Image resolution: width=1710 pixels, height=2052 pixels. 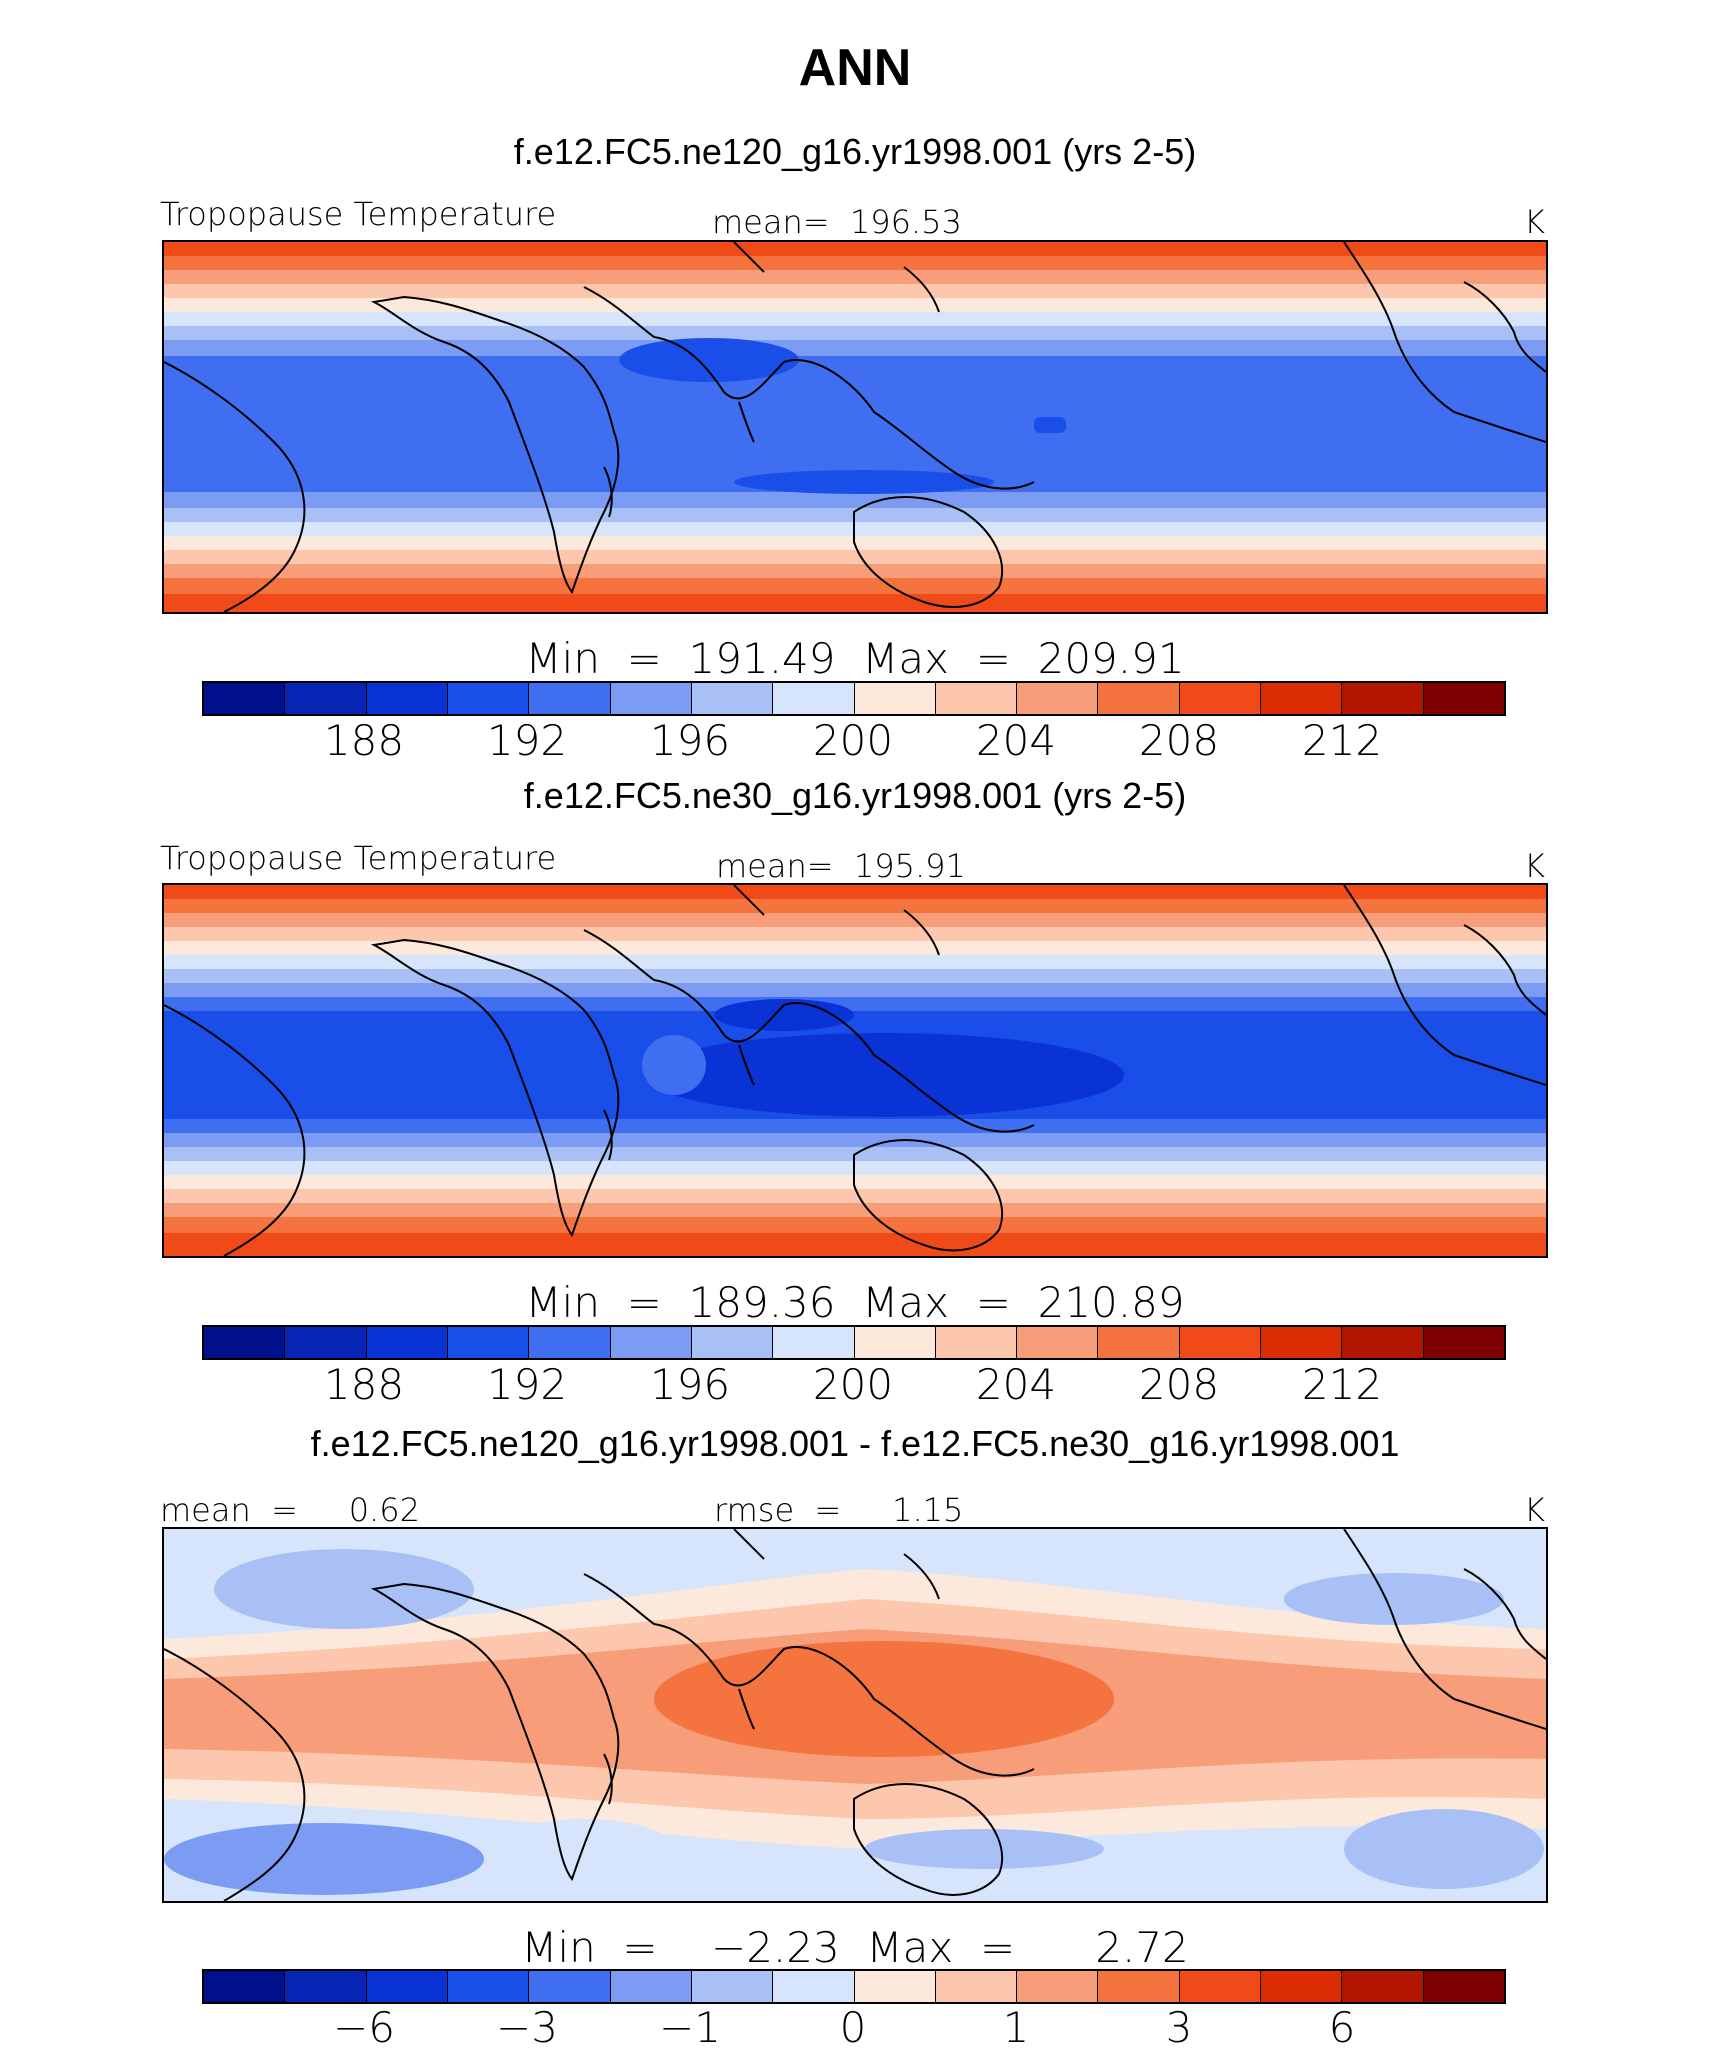 I want to click on panel-3-colorbar, so click(x=854, y=1986).